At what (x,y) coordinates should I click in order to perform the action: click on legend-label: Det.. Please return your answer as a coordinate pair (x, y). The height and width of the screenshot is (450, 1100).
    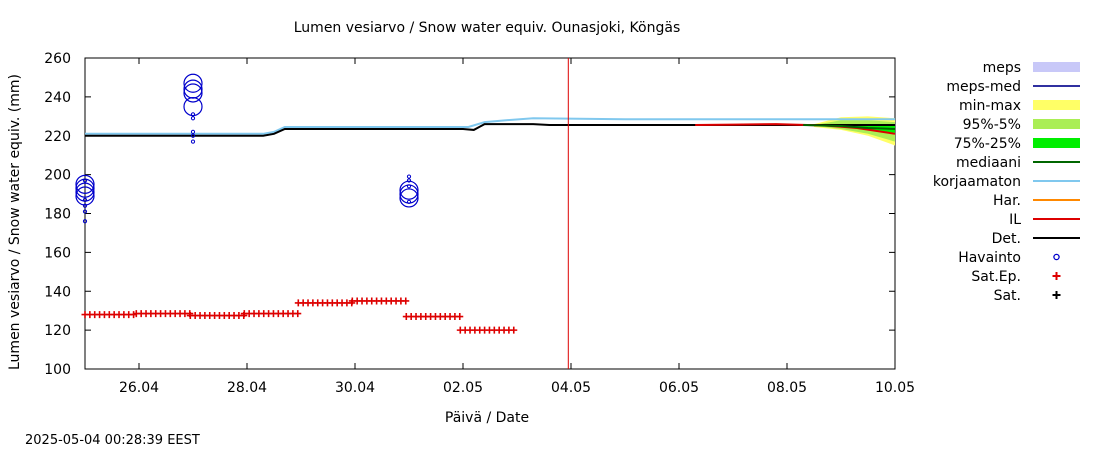
    Looking at the image, I should click on (1006, 239).